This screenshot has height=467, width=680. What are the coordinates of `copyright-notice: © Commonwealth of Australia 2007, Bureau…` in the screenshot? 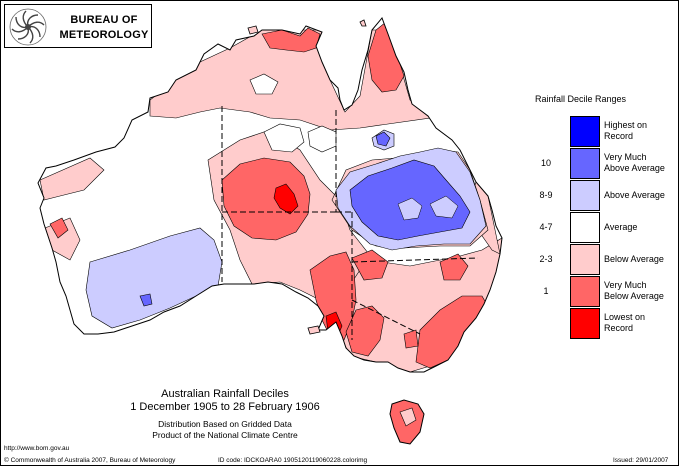 It's located at (90, 460).